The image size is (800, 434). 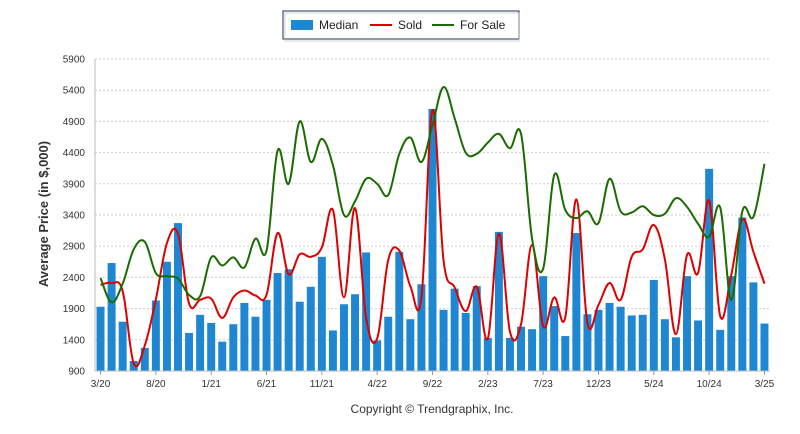 What do you see at coordinates (302, 25) in the screenshot?
I see `legend-median-swatch` at bounding box center [302, 25].